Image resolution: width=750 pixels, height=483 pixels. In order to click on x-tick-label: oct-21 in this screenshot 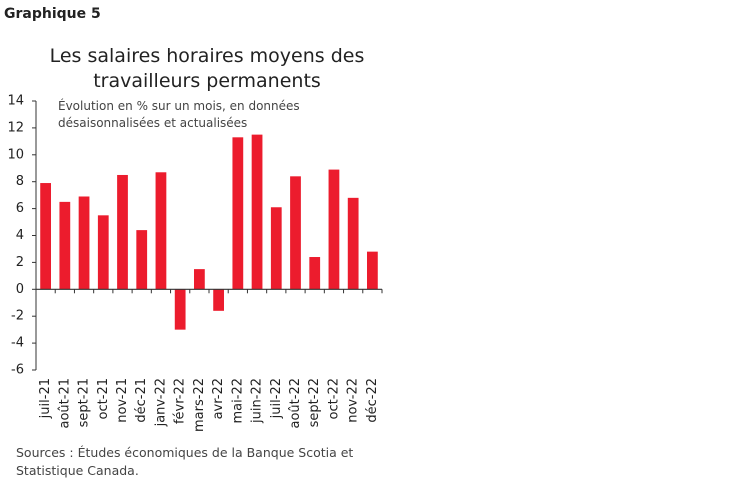, I will do `click(103, 398)`.